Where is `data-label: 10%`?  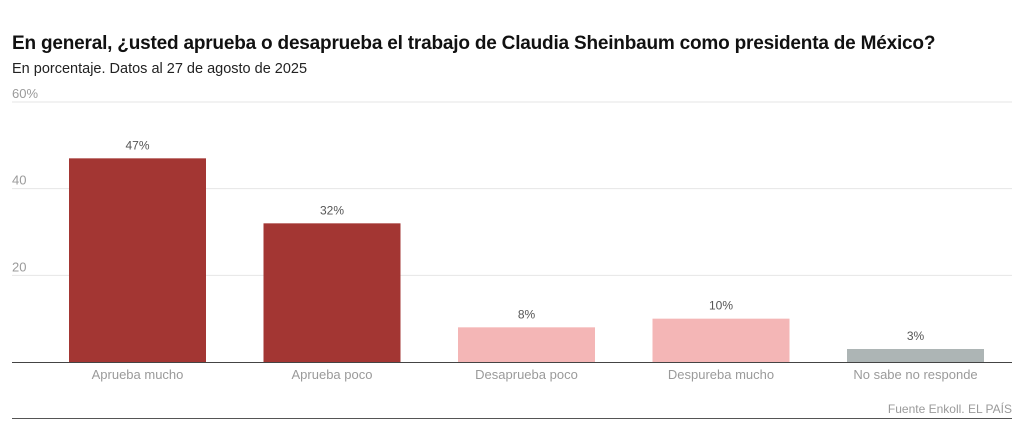
data-label: 10% is located at coordinates (721, 306).